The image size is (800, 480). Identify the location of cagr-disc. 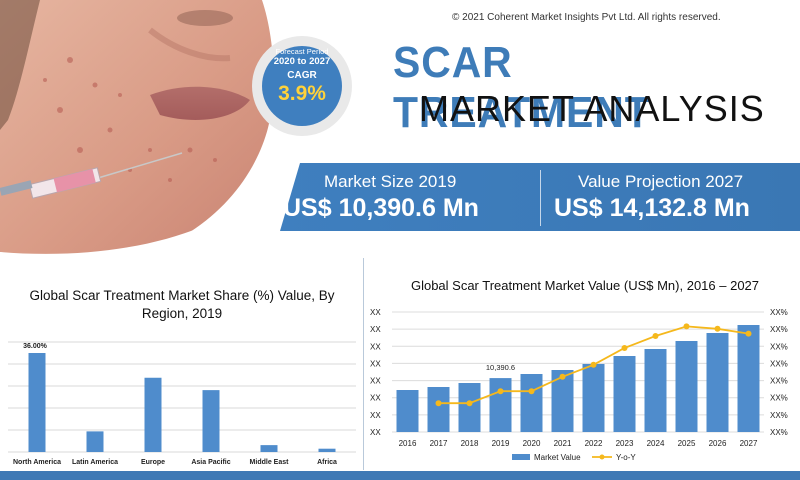
(302, 86).